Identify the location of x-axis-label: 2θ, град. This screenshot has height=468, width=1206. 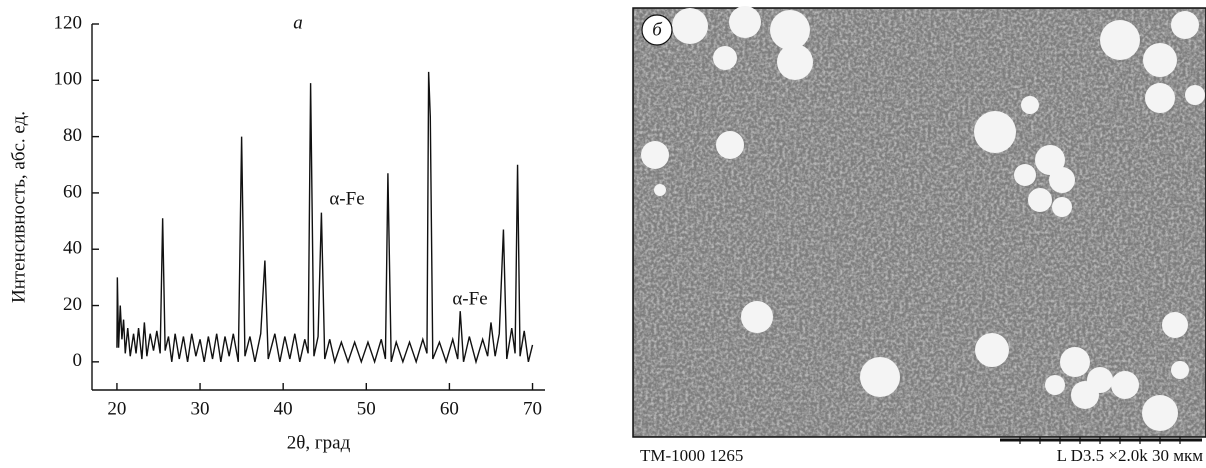
(319, 442).